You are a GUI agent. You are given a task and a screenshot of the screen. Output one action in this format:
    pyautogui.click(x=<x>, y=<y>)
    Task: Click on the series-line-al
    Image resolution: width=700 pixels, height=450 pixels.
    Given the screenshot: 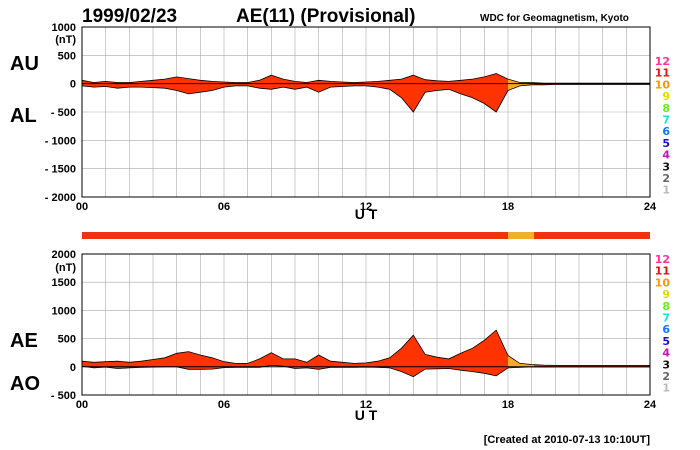 What is the action you would take?
    pyautogui.click(x=365, y=98)
    